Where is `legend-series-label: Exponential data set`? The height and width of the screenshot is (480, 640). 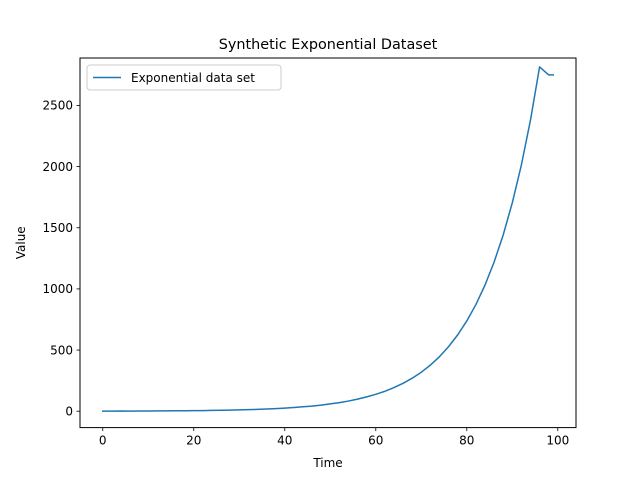 legend-series-label: Exponential data set is located at coordinates (193, 78).